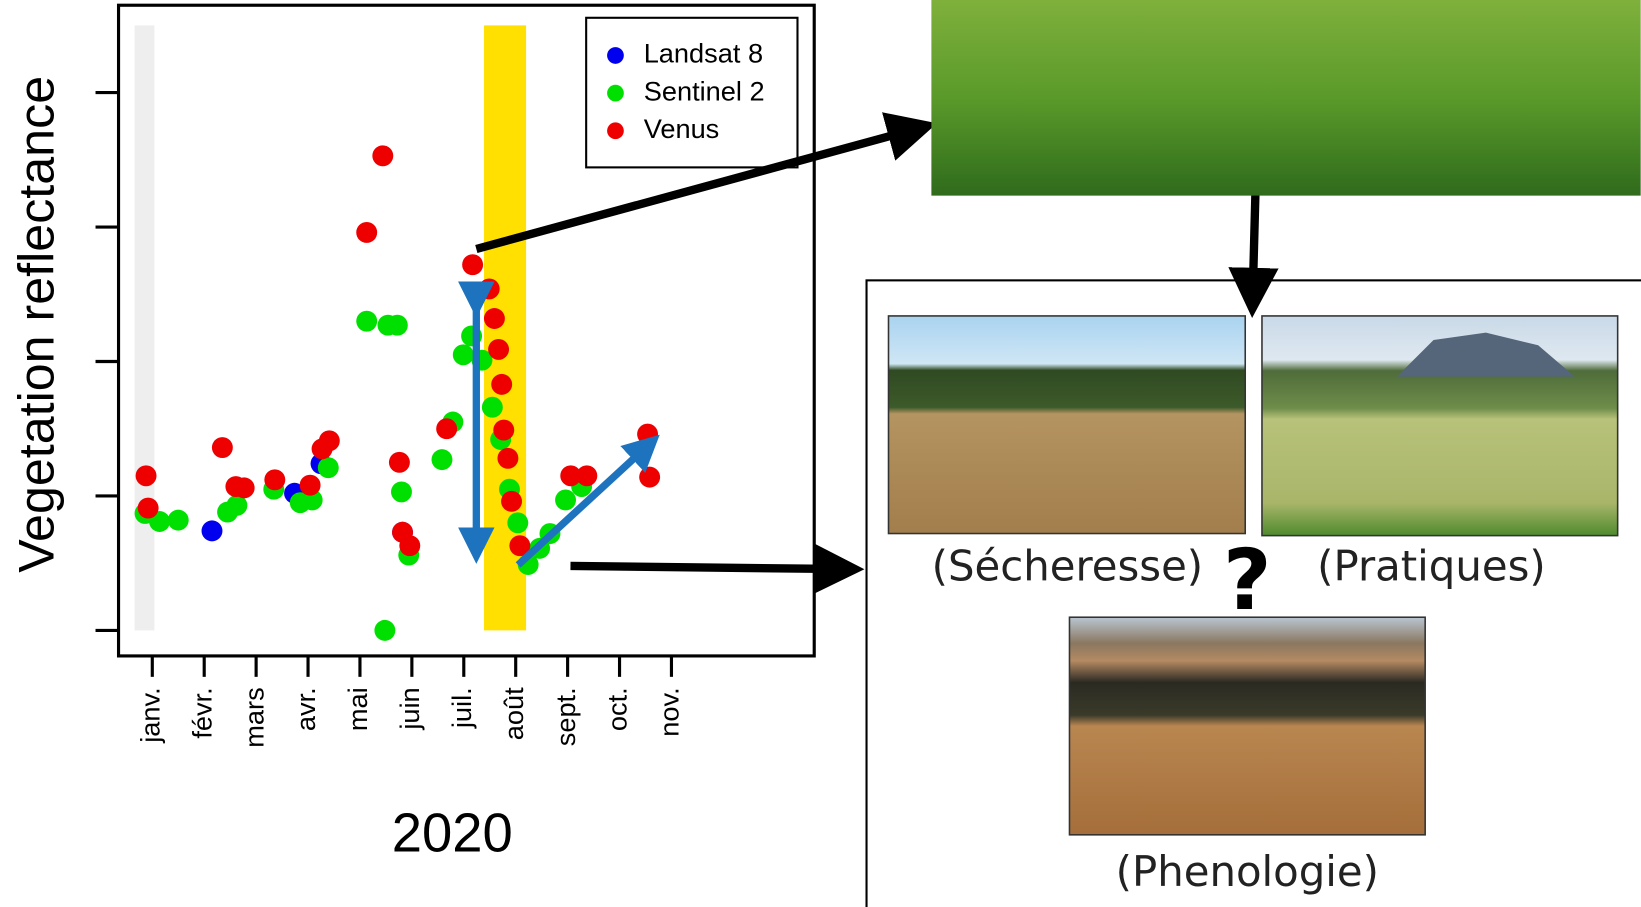 This screenshot has height=907, width=1641. What do you see at coordinates (1485, 354) in the screenshot?
I see `photo-mountain` at bounding box center [1485, 354].